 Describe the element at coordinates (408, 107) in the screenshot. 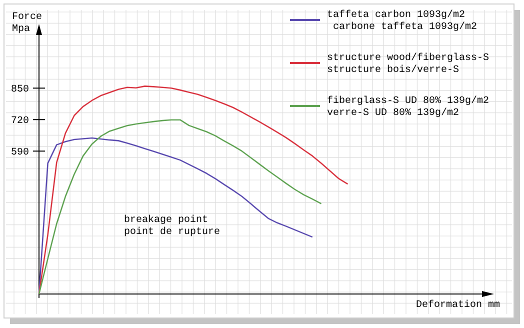

I see `legend-label: fiberglass-S UD 80% 139g/m2 verre-S UD 80% 139g/m2` at that location.